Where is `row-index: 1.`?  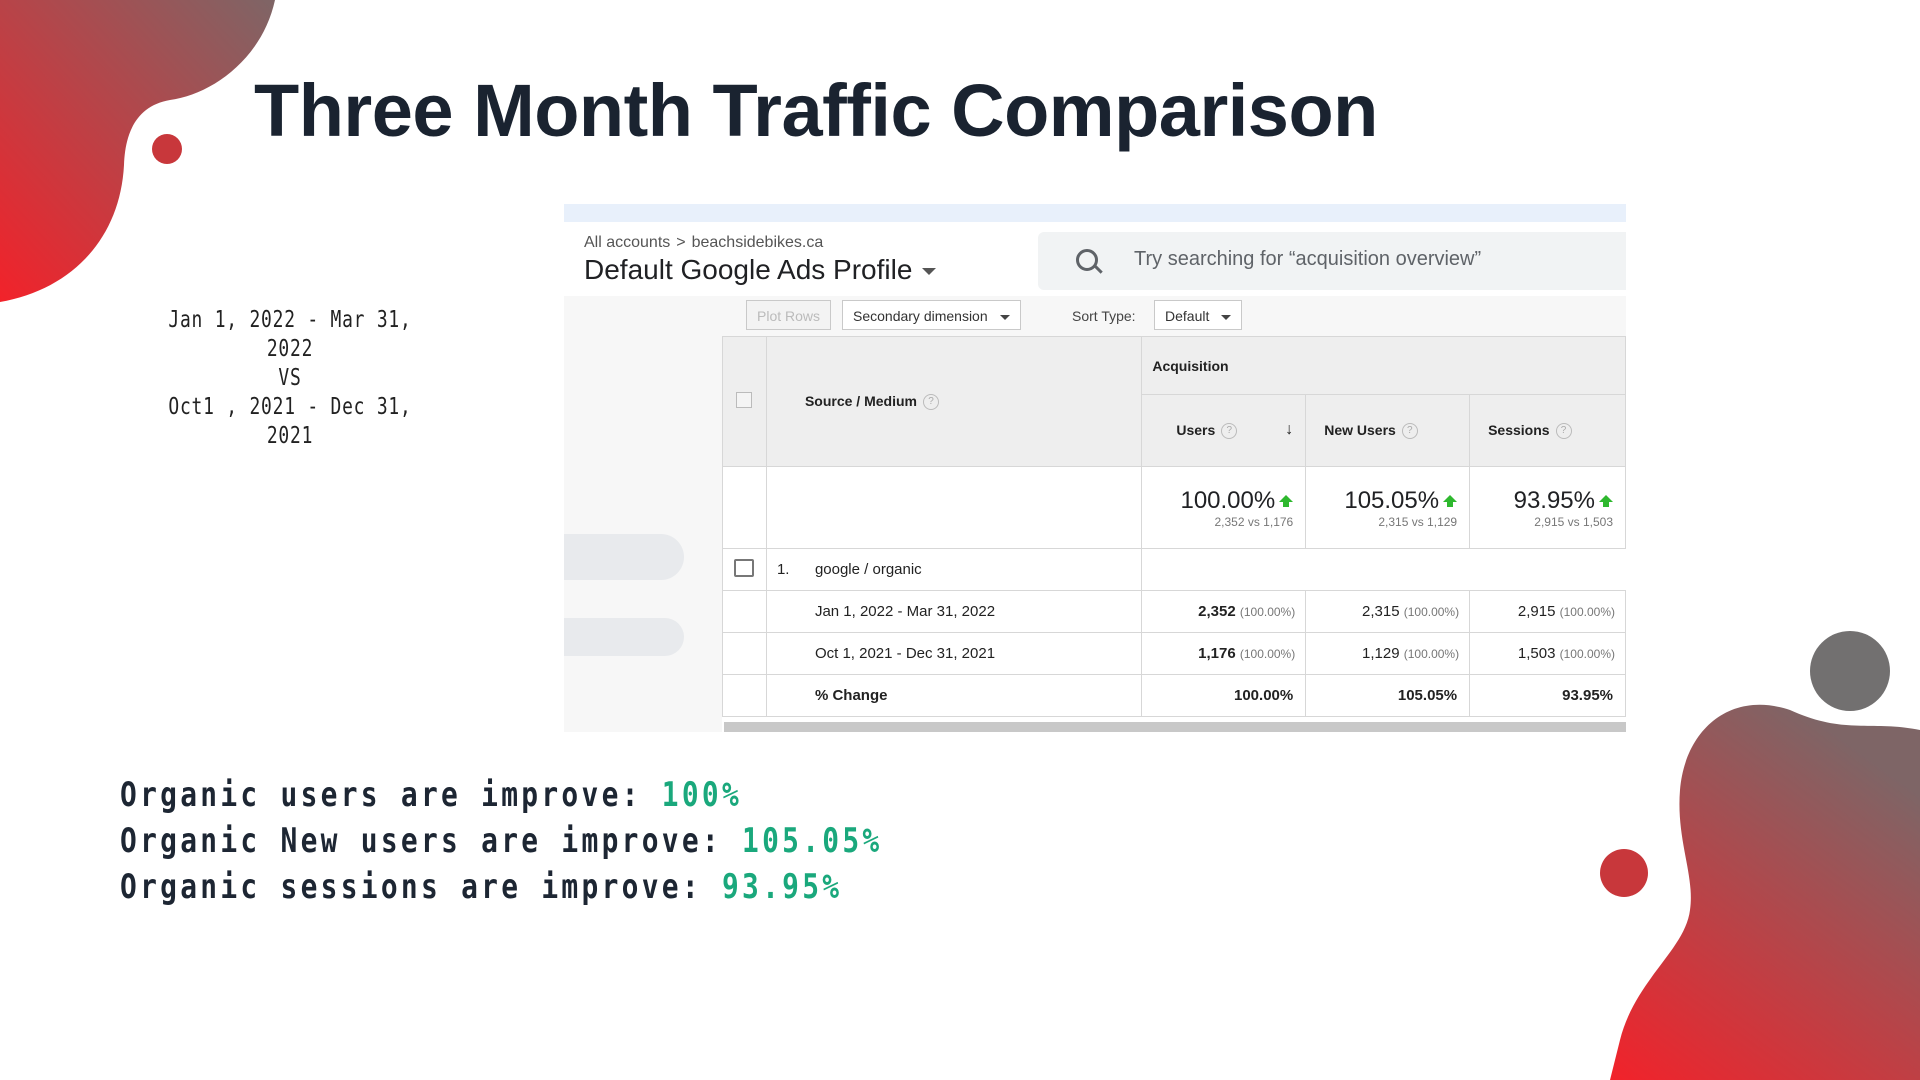
row-index: 1. is located at coordinates (783, 569).